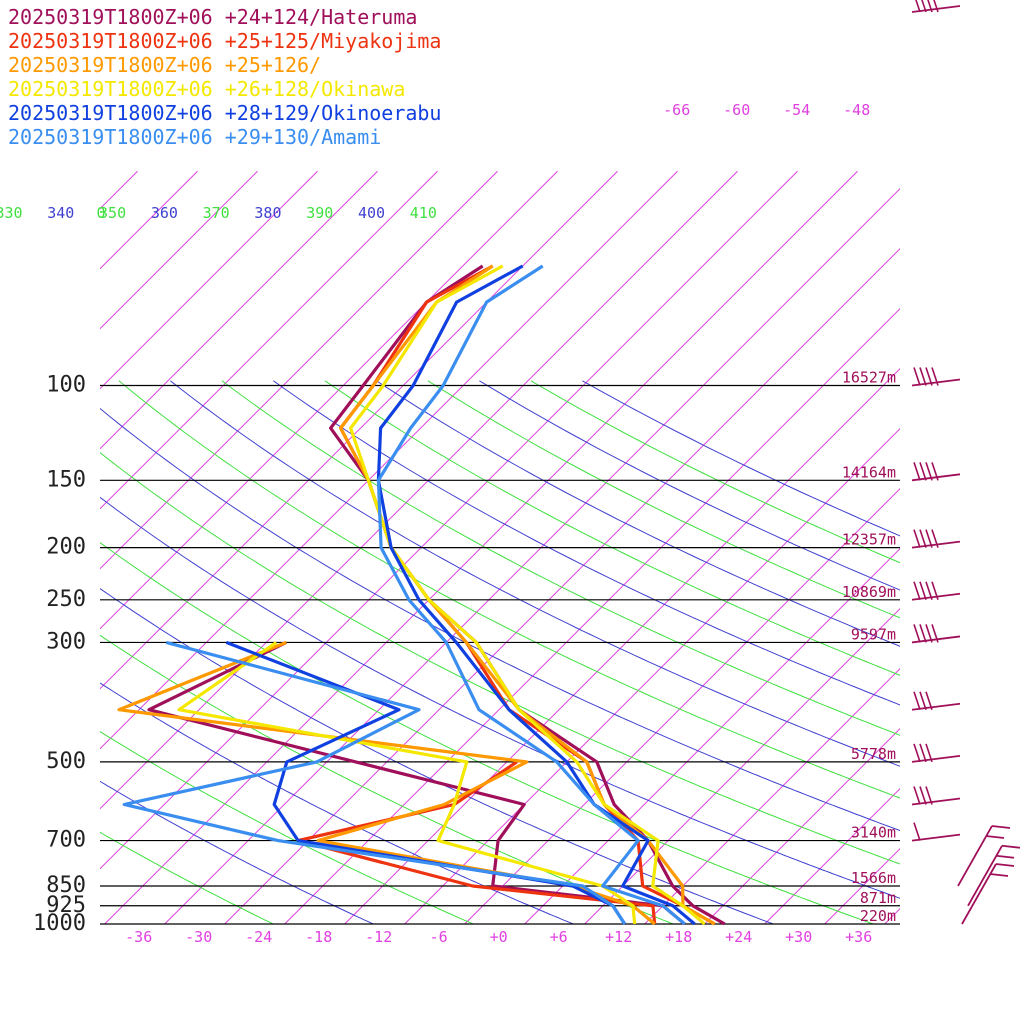 This screenshot has height=1024, width=1024. What do you see at coordinates (869, 472) in the screenshot?
I see `height-label: 14164m` at bounding box center [869, 472].